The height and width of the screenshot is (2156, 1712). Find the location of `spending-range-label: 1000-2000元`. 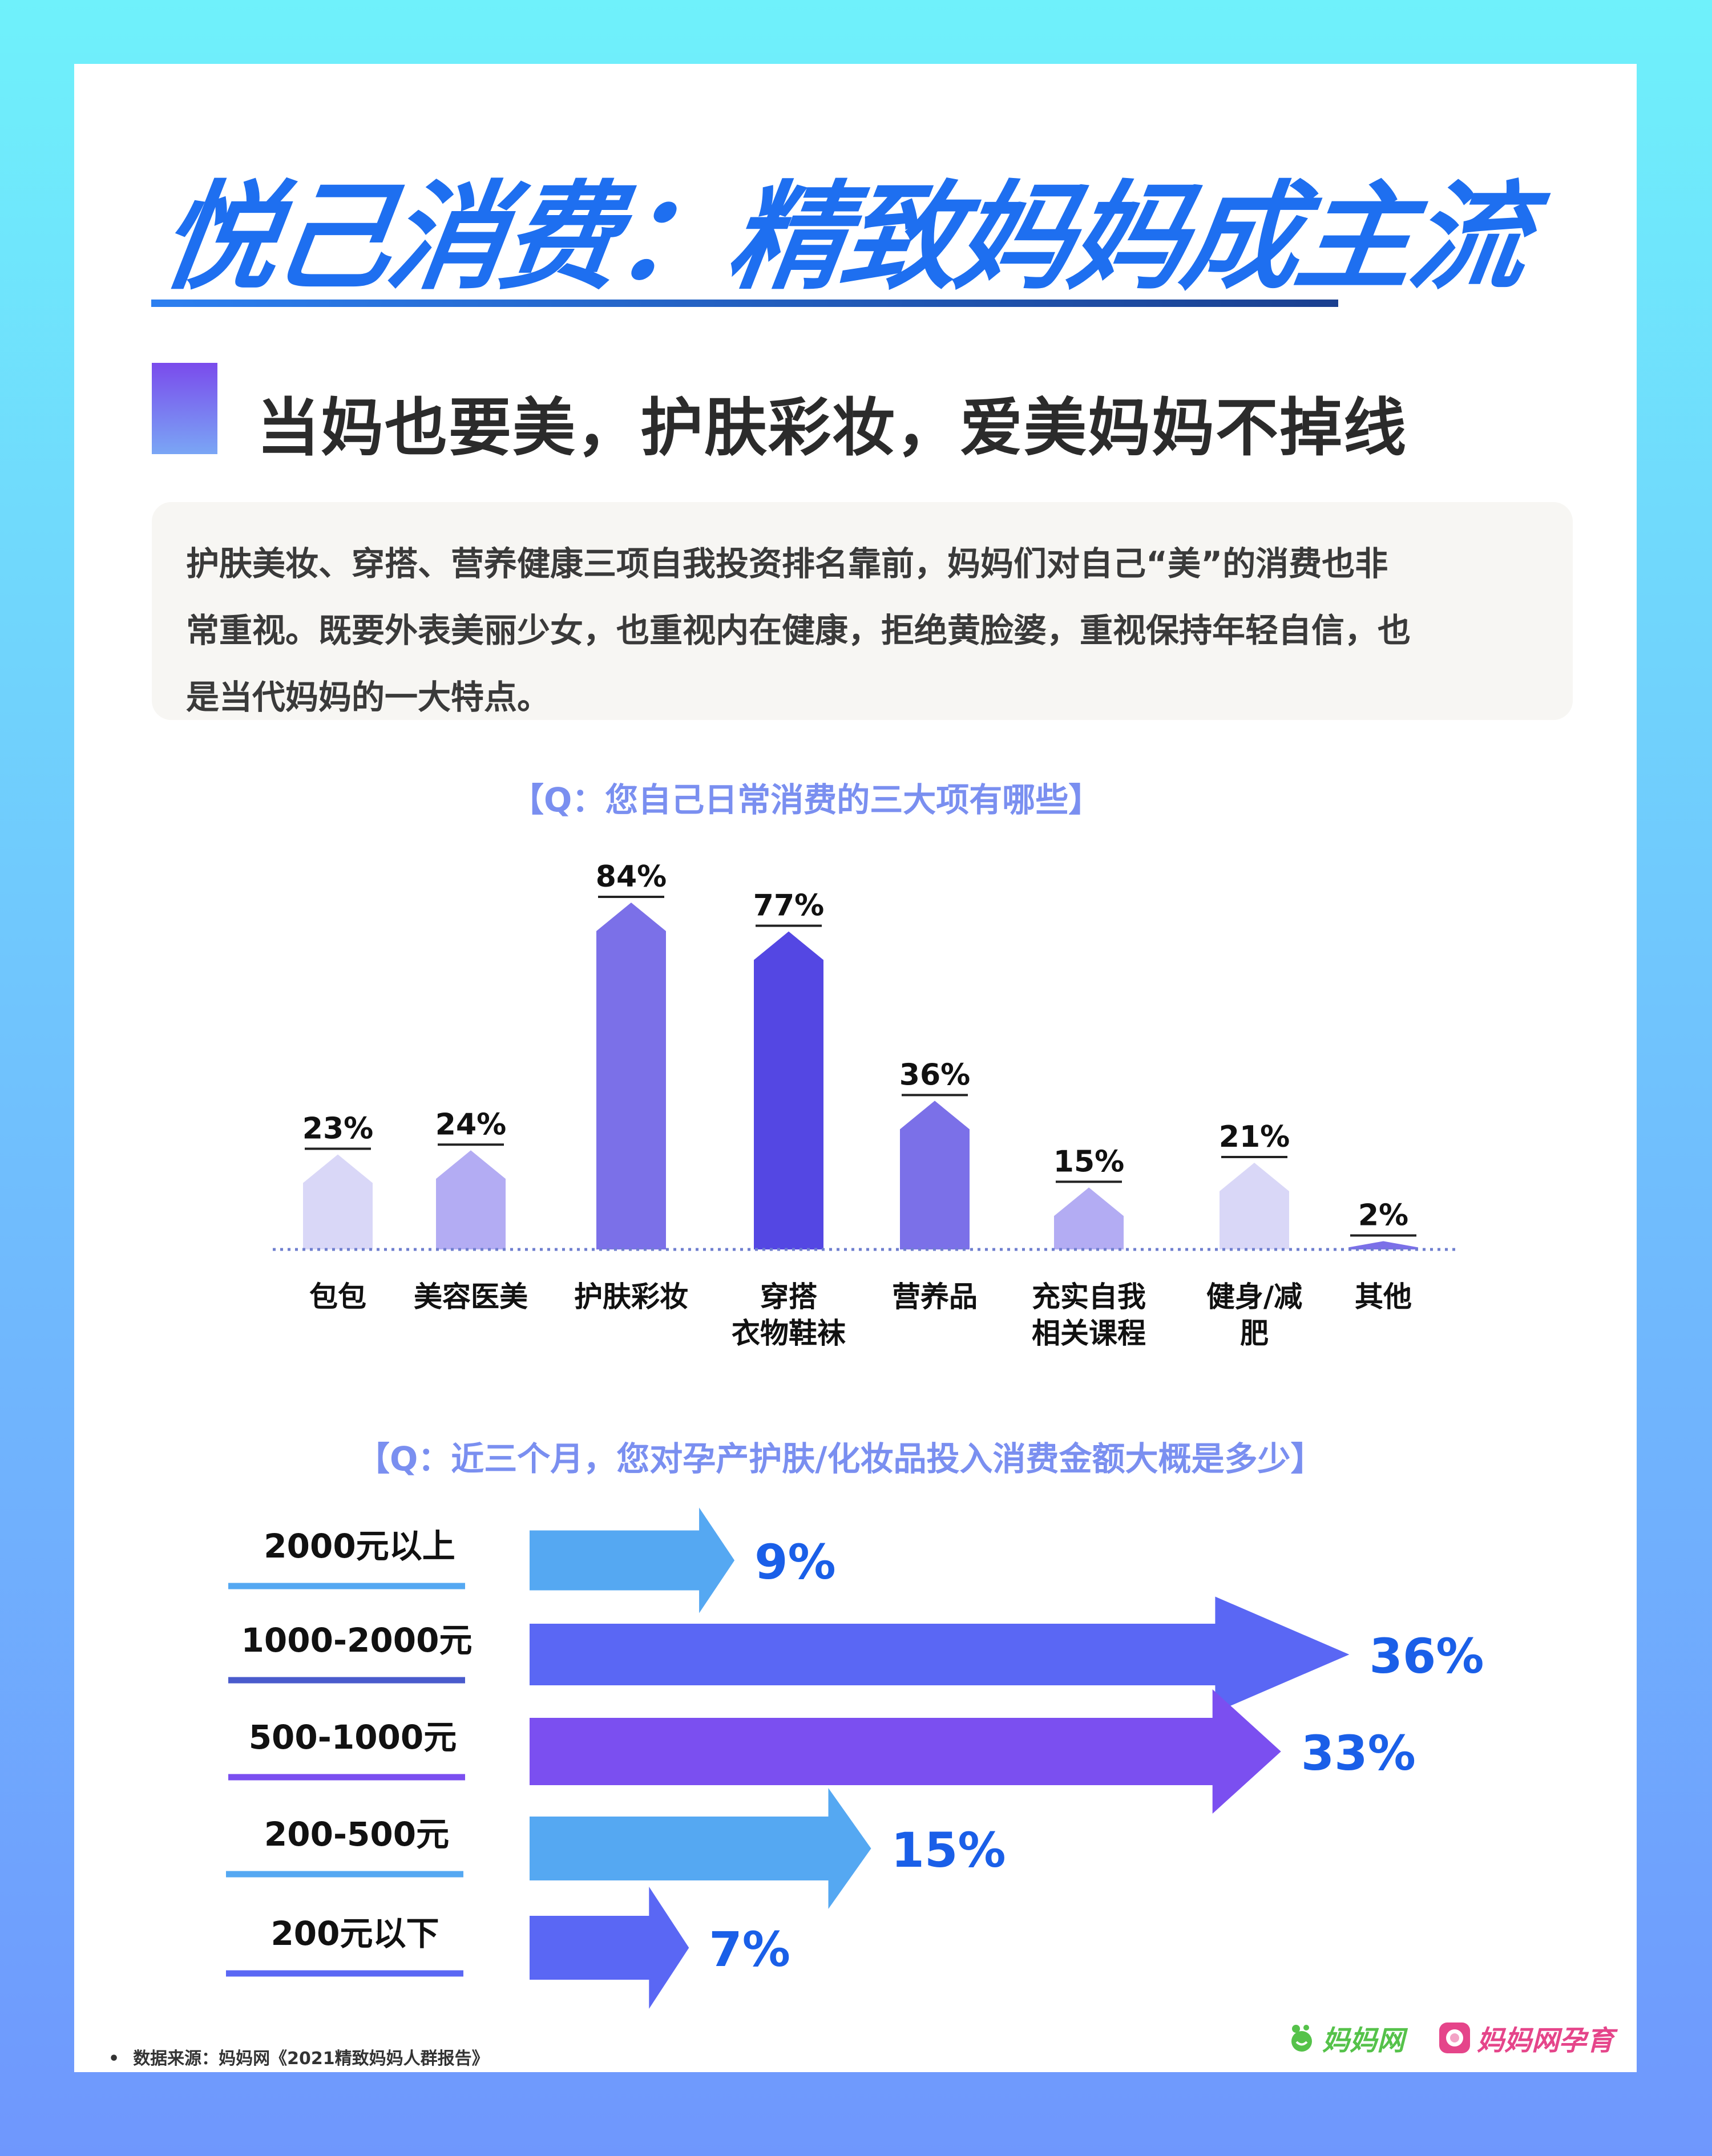

spending-range-label: 1000-2000元 is located at coordinates (357, 1641).